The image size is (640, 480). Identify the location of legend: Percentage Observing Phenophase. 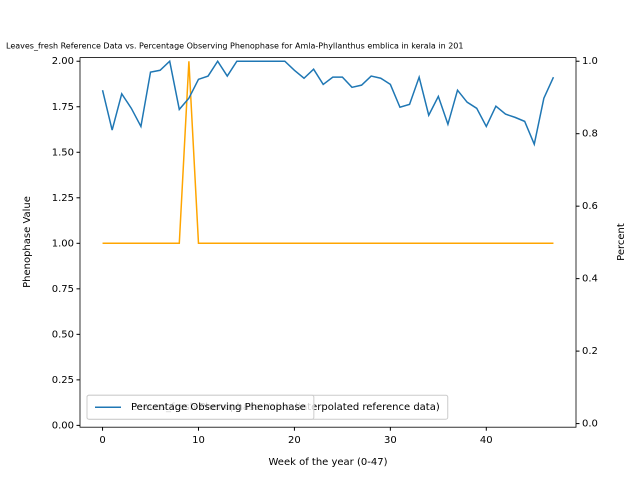
(200, 407).